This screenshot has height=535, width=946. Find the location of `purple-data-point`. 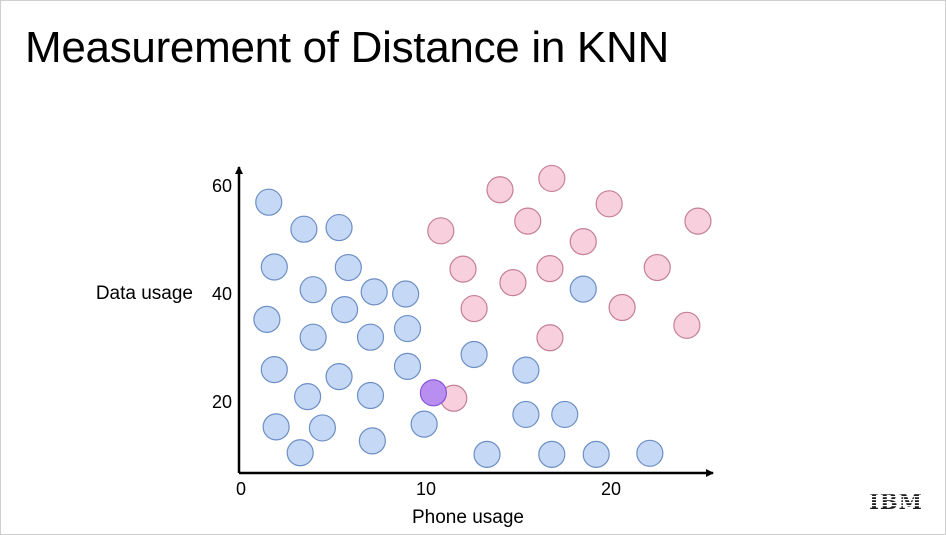

purple-data-point is located at coordinates (433, 393).